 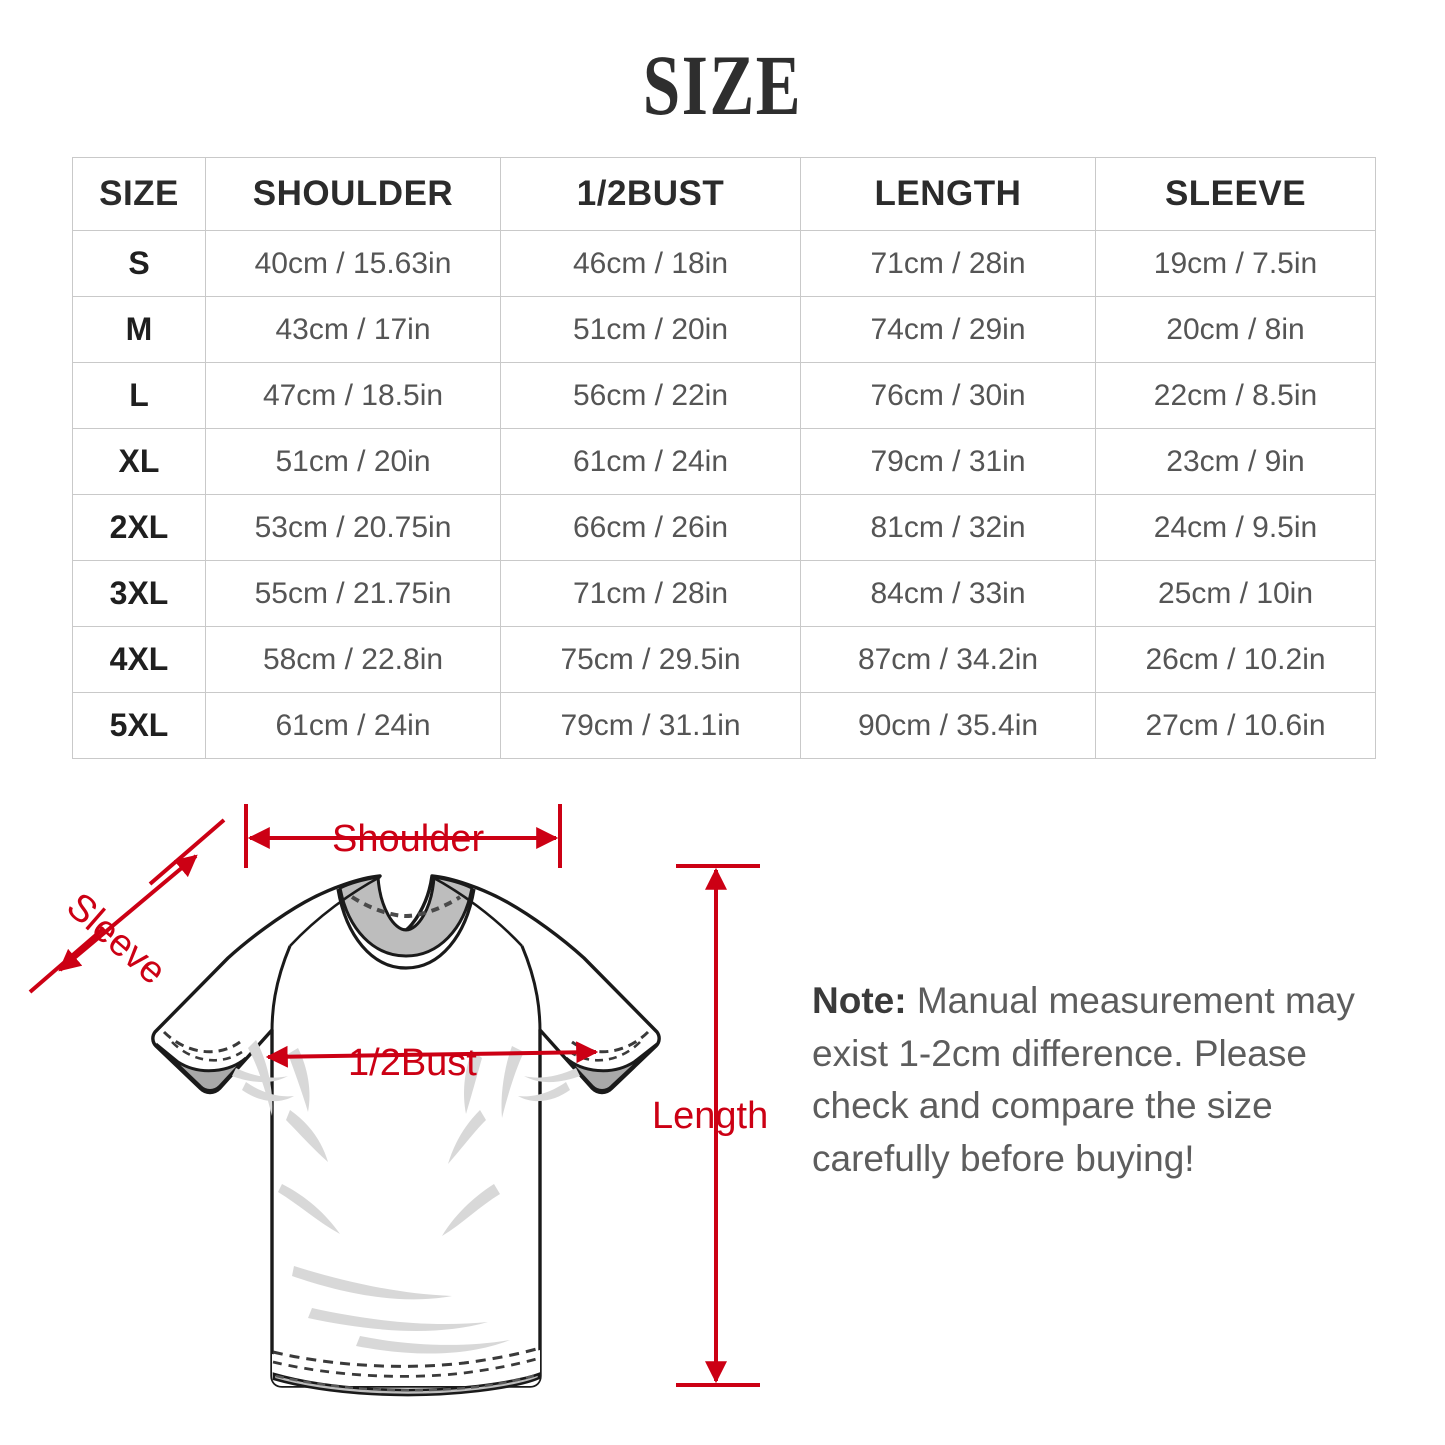 I want to click on cell-shoulder: 40cm / 15.63in, so click(x=353, y=263).